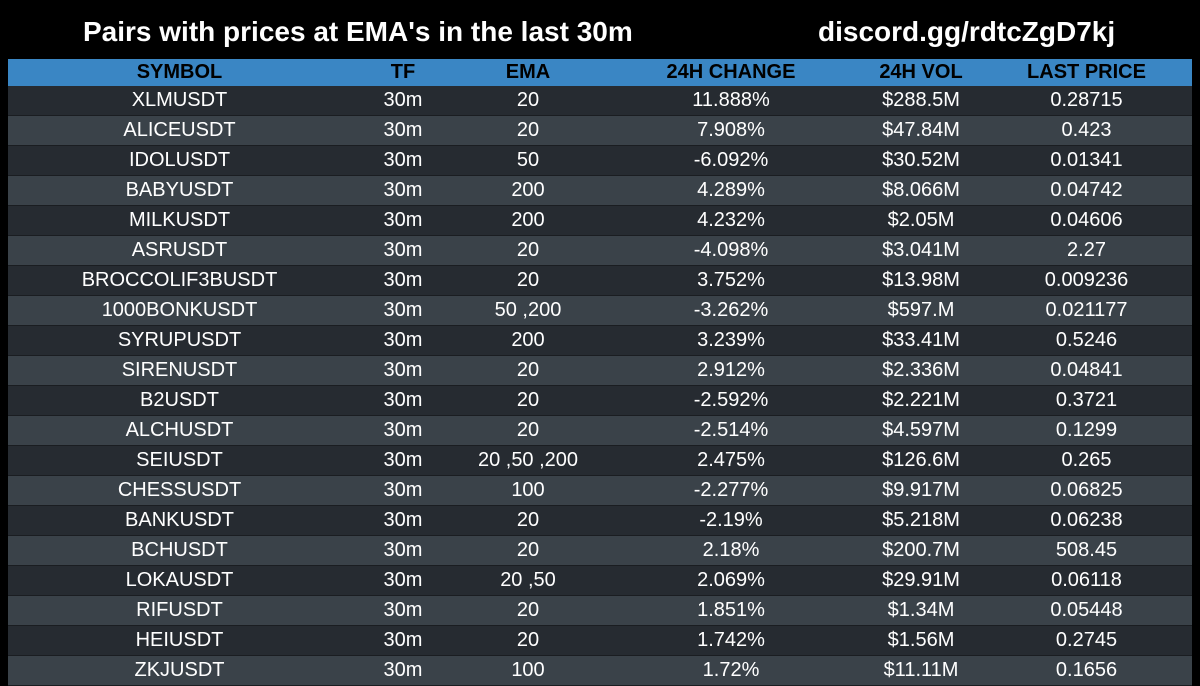 This screenshot has height=686, width=1200. I want to click on price-cell: 0.1656, so click(1086, 670).